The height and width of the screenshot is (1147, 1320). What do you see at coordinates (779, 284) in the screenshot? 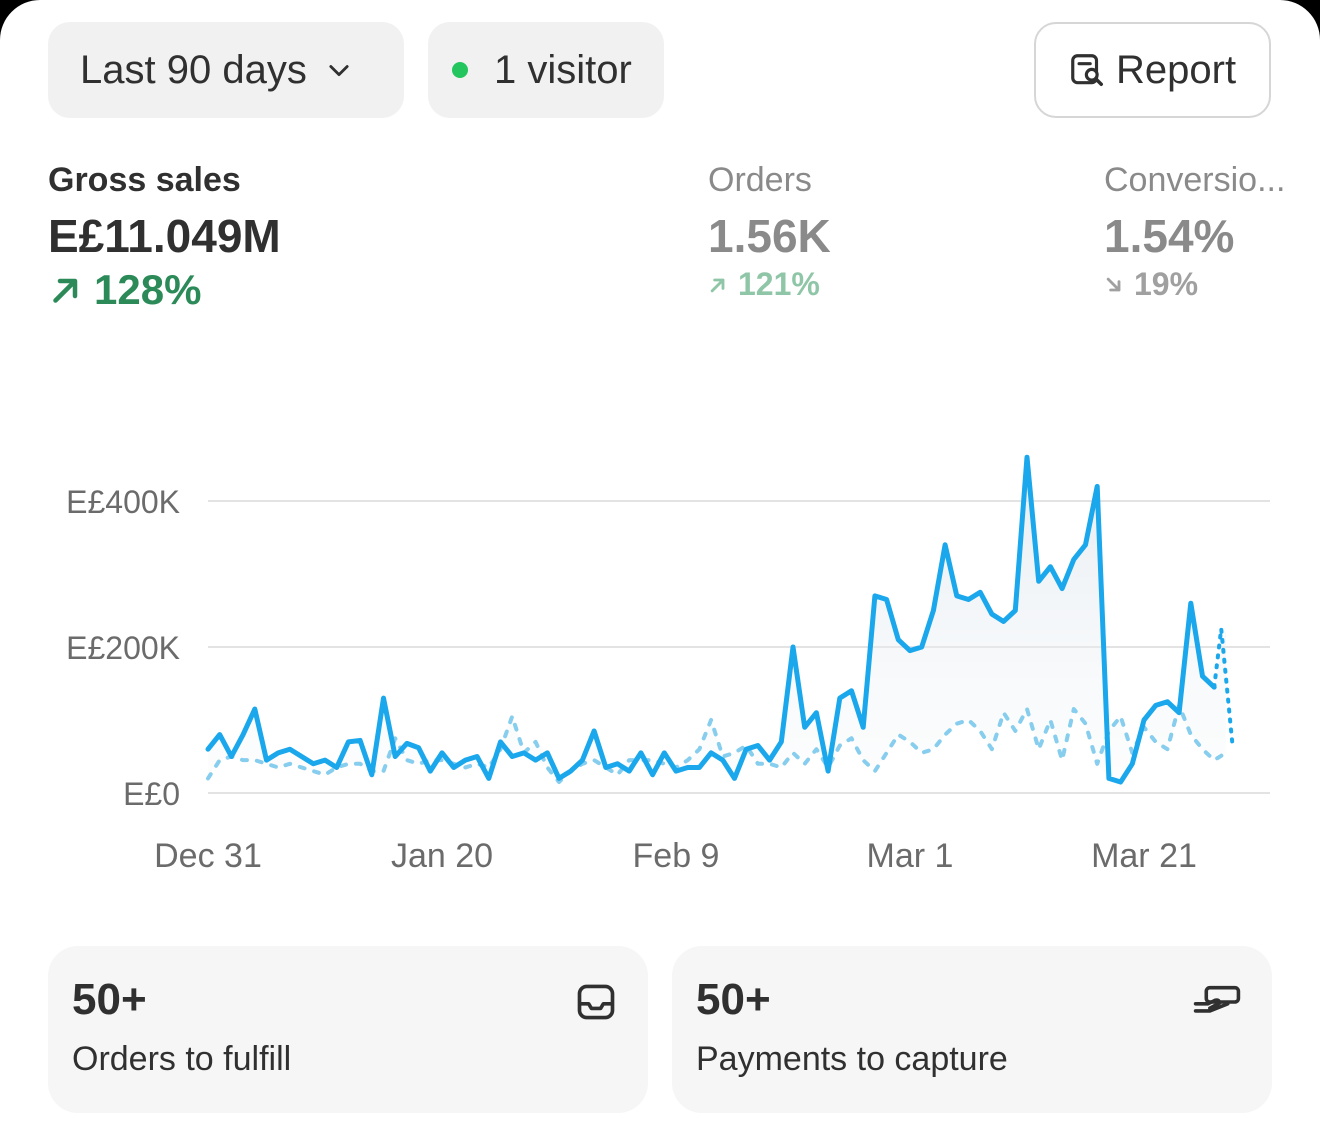
I see `metric-delta-value: 121%` at bounding box center [779, 284].